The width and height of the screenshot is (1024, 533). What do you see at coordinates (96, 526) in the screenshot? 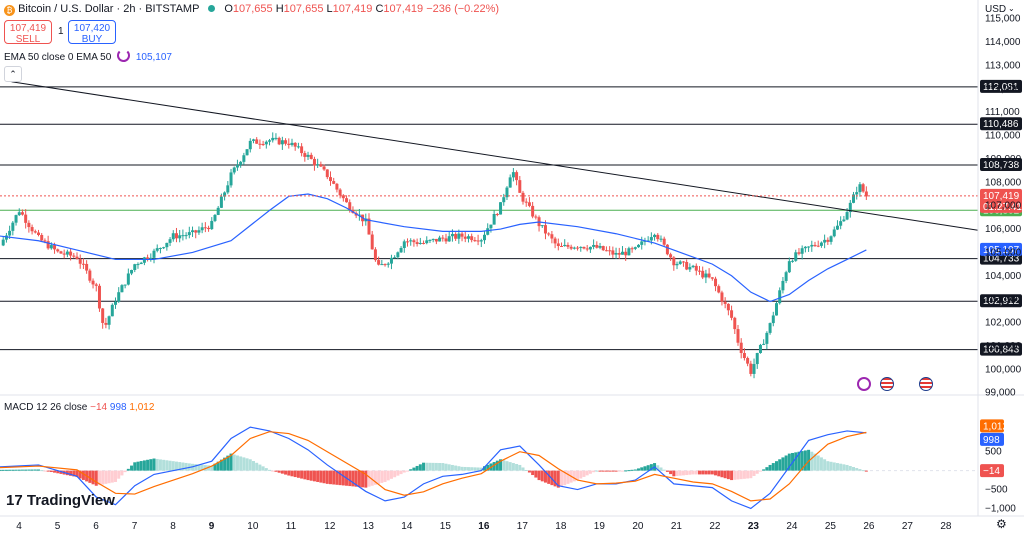
I see `x-tick-label: 6` at bounding box center [96, 526].